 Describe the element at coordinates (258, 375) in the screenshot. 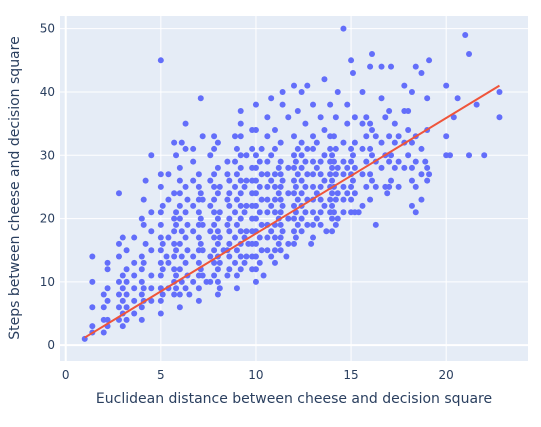

I see `x-axis-ticks: 0 5 10 15 20` at that location.